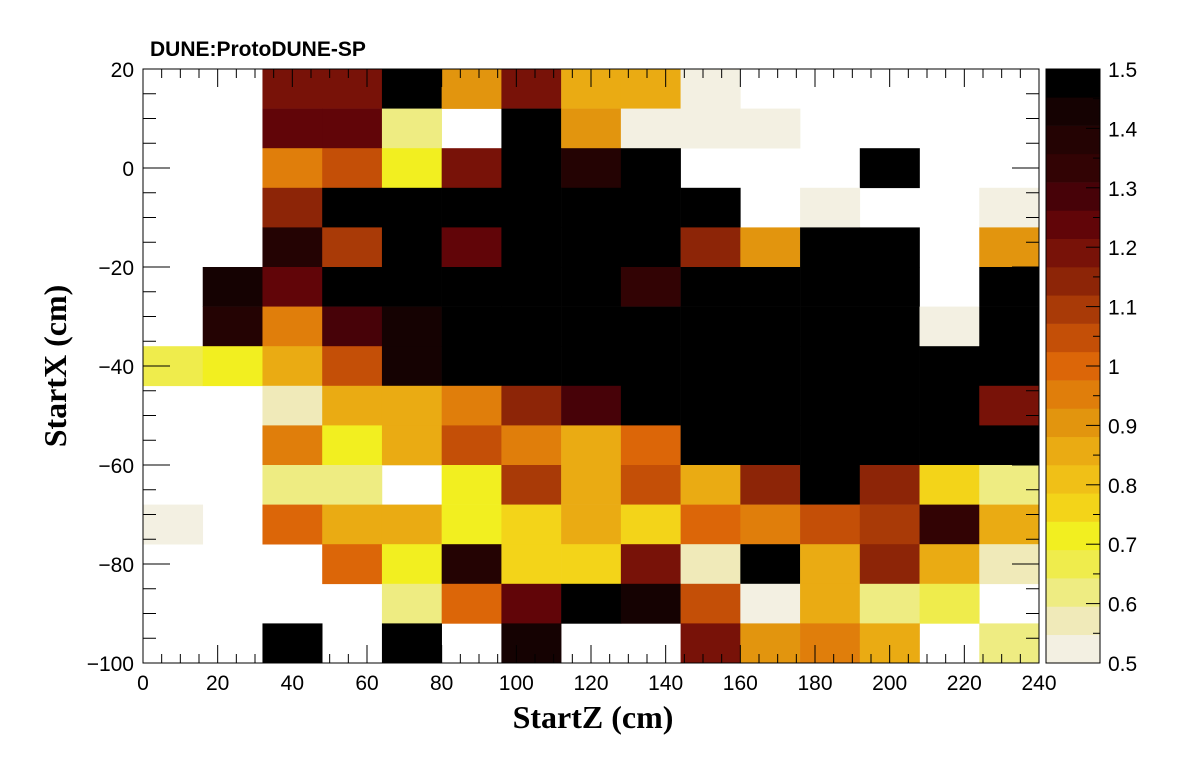 This screenshot has width=1196, height=772. Describe the element at coordinates (590, 683) in the screenshot. I see `x-tick-label: 120` at that location.